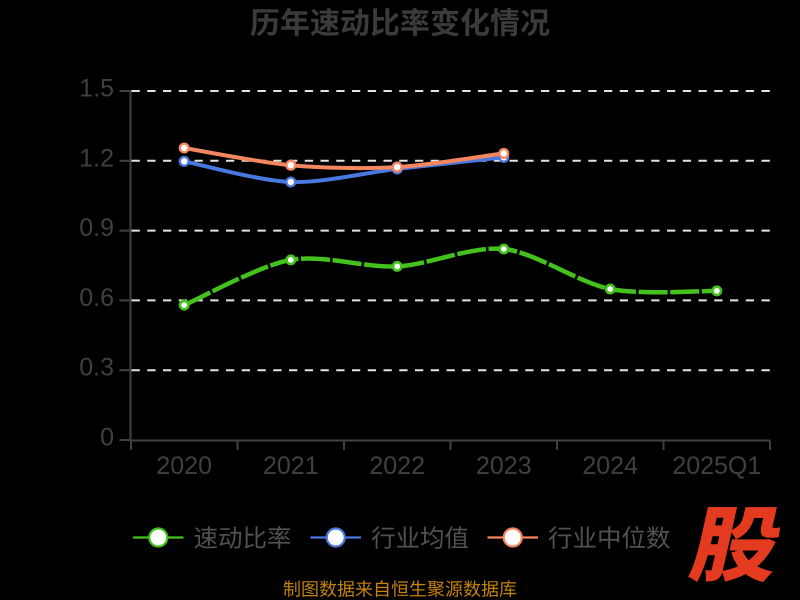  Describe the element at coordinates (96, 368) in the screenshot. I see `svg-text: 0.3` at that location.